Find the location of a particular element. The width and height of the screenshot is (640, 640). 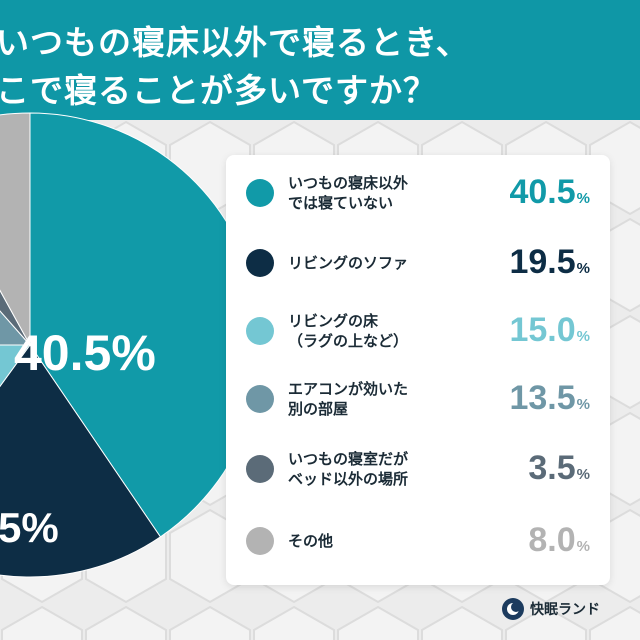

brand-name: 快眠ランド is located at coordinates (565, 610).